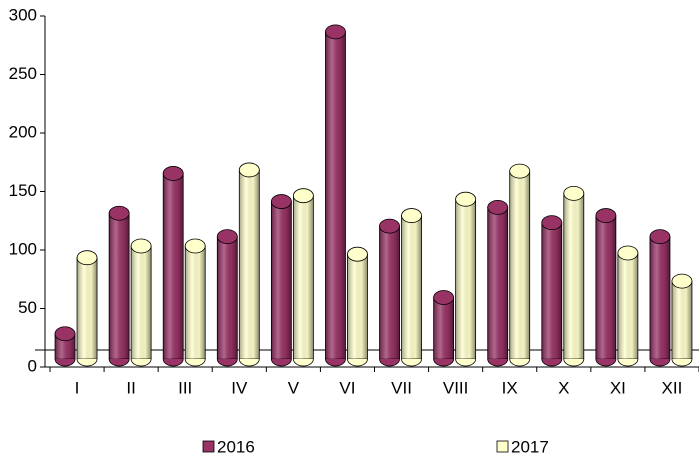 This screenshot has height=459, width=699. I want to click on x-tick-label: V, so click(294, 387).